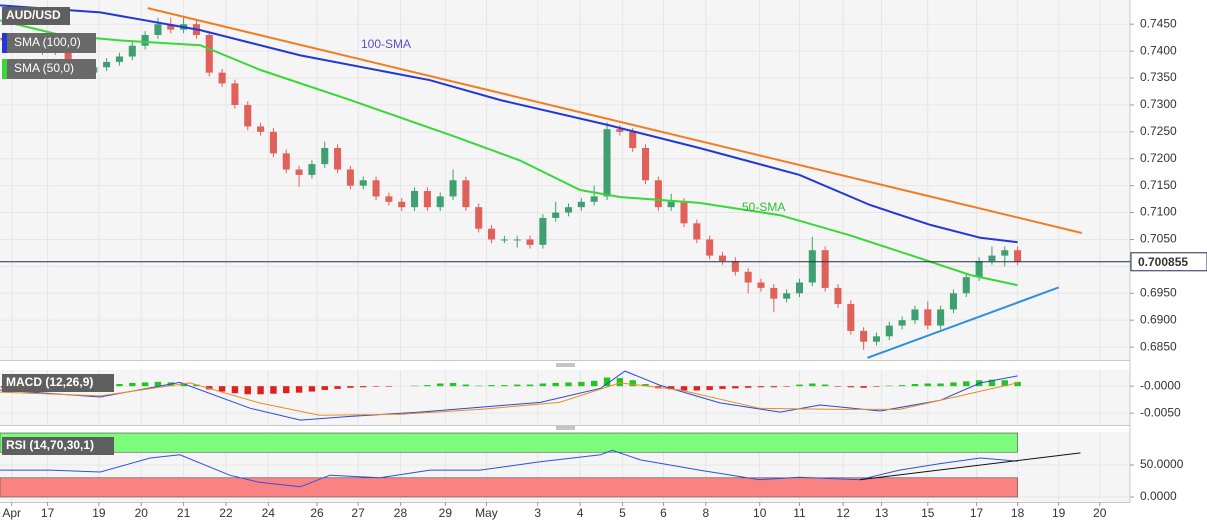 This screenshot has width=1207, height=531. What do you see at coordinates (50, 445) in the screenshot?
I see `panel-title: RSI (14,70,30,1)` at bounding box center [50, 445].